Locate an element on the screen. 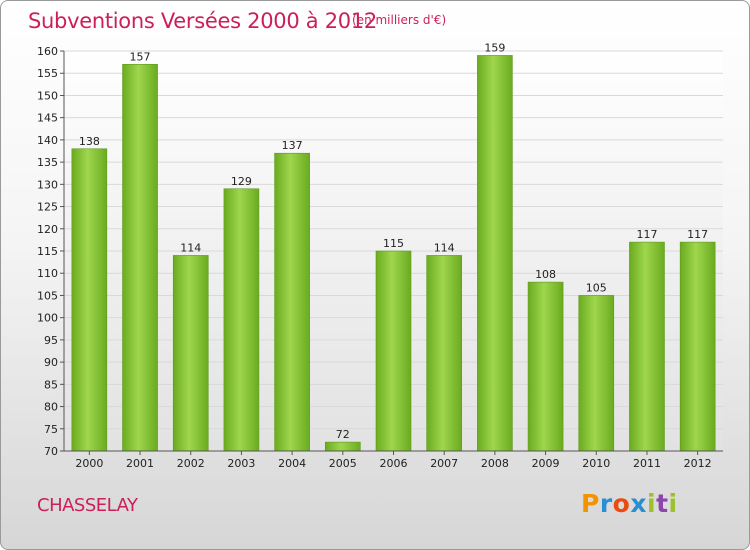  data-label-2006: 115 is located at coordinates (393, 243).